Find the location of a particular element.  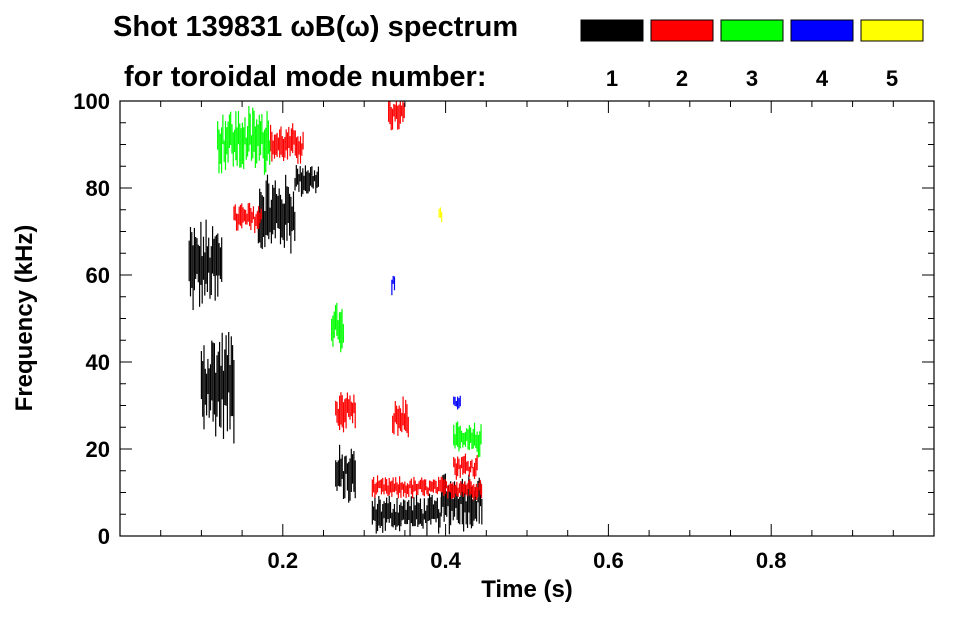

legend-label-mode-3: 3 is located at coordinates (752, 78).